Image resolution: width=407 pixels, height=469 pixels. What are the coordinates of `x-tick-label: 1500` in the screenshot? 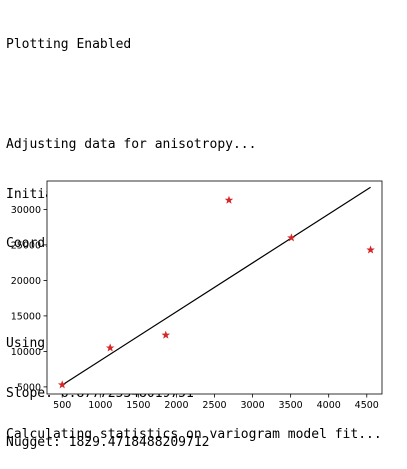 It's located at (138, 405).